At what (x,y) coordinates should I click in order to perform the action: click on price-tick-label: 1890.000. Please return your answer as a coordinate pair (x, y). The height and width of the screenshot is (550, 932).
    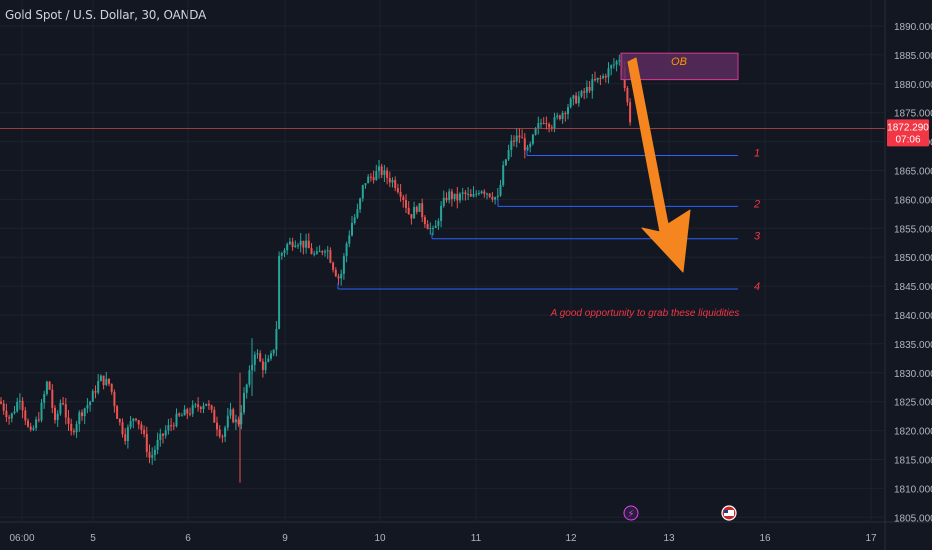
    Looking at the image, I should click on (913, 27).